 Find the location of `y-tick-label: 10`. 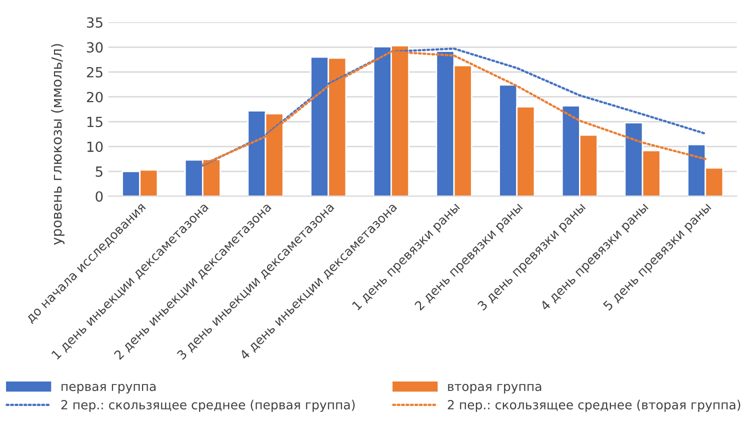

y-tick-label: 10 is located at coordinates (95, 147).